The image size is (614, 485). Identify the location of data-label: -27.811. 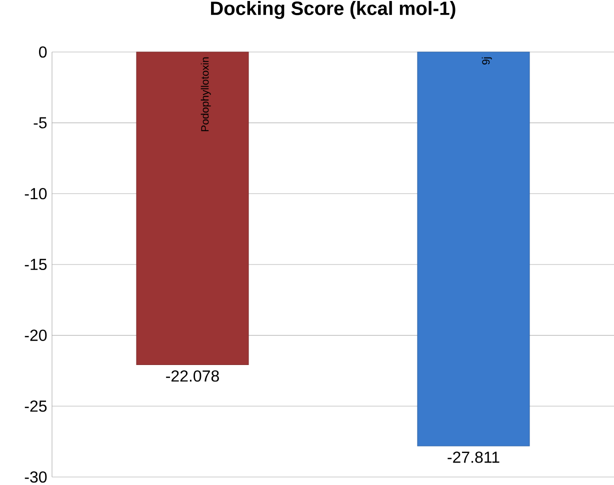
(474, 457).